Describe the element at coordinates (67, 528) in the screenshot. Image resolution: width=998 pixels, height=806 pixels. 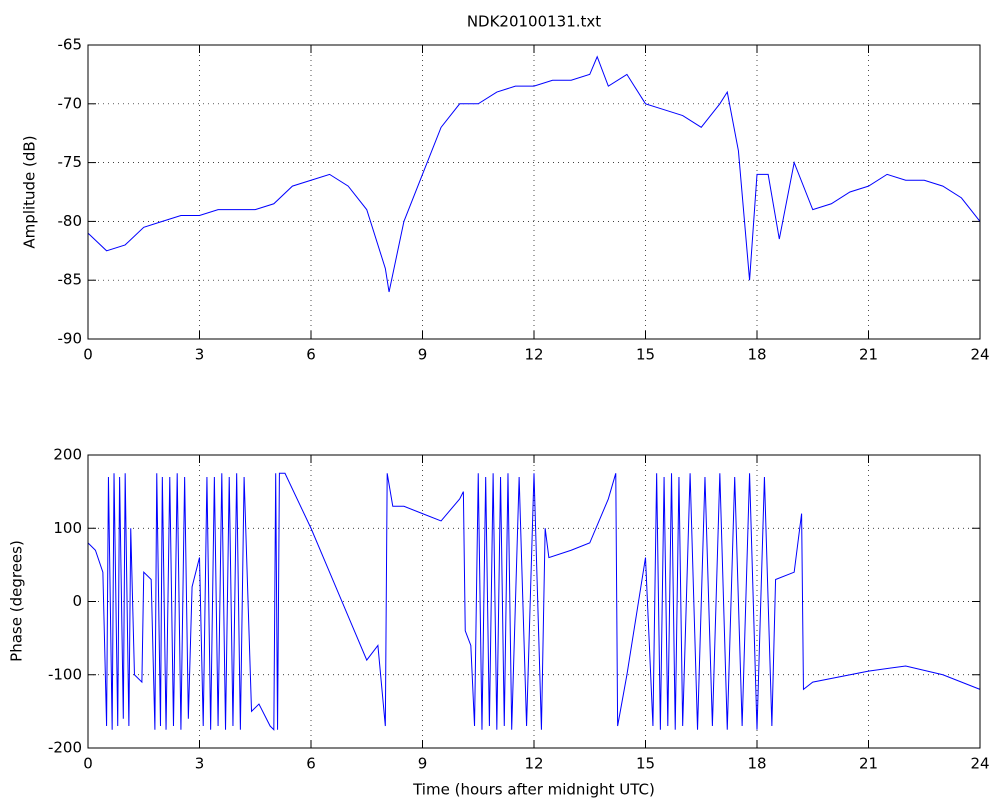
I see `y-tick-label: 100` at that location.